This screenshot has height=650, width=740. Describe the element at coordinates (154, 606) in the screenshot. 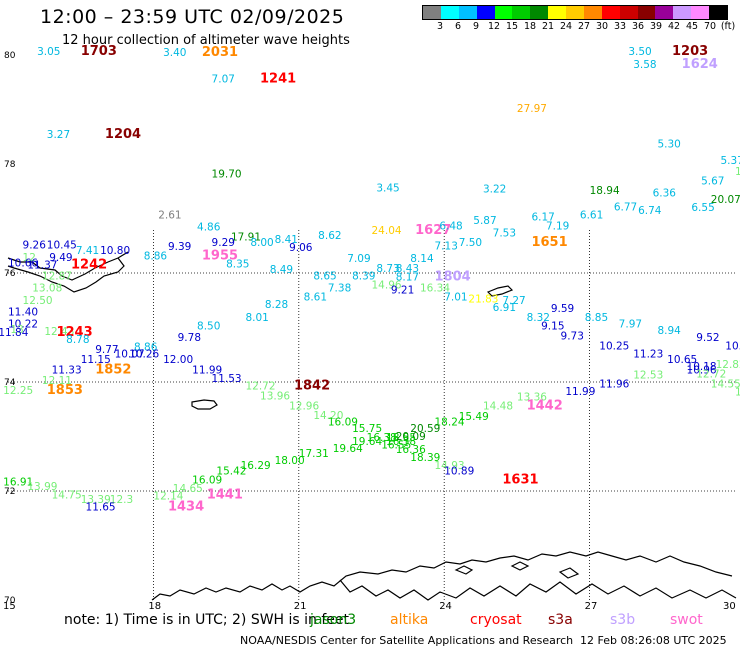

I see `longitude-label: 18` at that location.